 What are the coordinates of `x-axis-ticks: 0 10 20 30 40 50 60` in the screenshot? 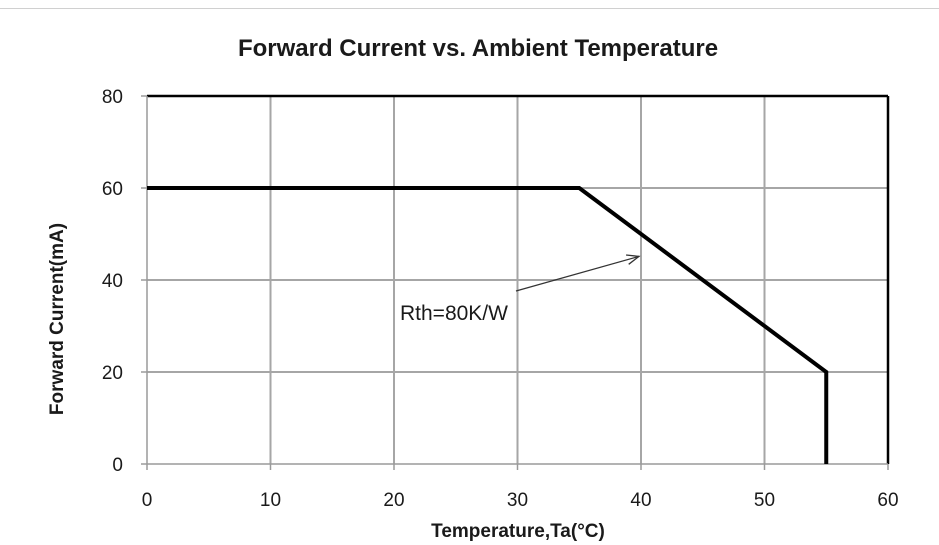 It's located at (520, 487).